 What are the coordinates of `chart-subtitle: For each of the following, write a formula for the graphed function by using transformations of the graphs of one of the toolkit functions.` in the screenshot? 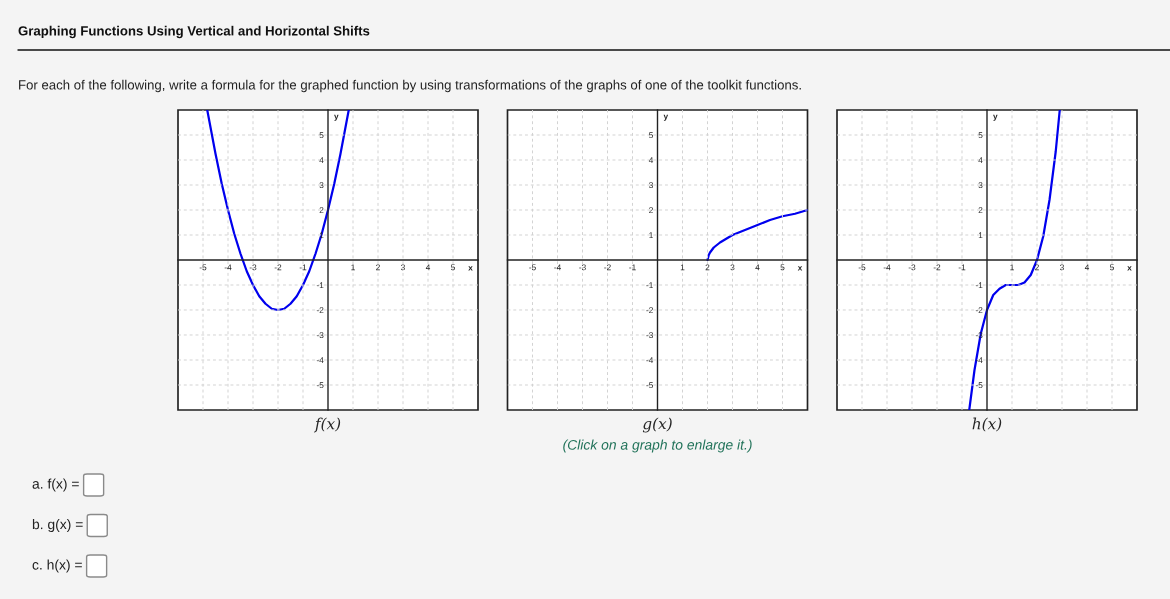 It's located at (410, 86).